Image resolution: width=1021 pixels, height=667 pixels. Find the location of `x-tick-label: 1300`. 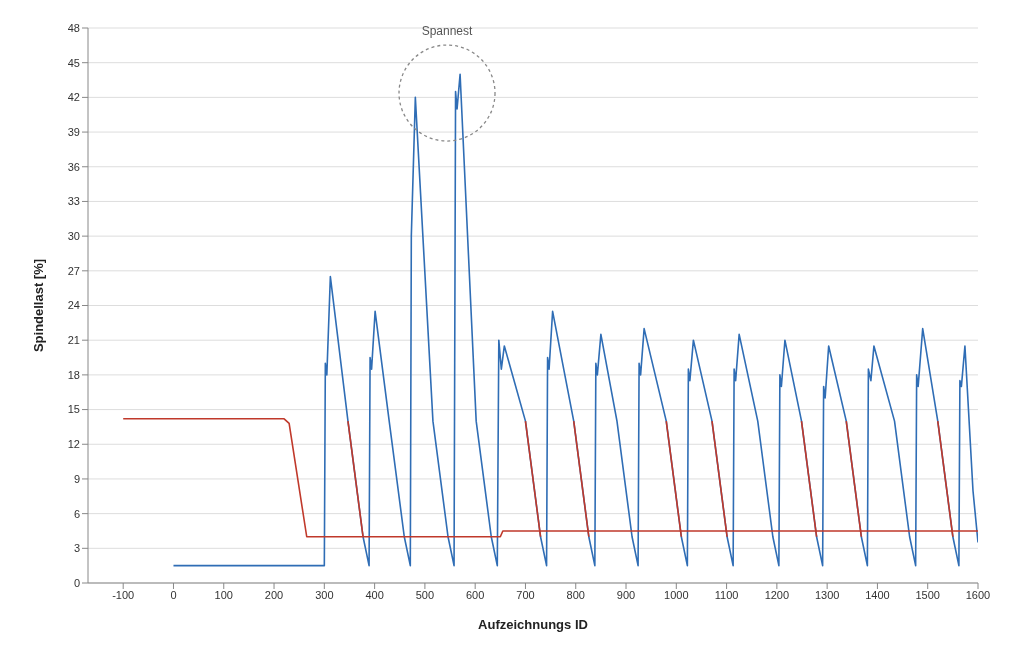

x-tick-label: 1300 is located at coordinates (827, 594).